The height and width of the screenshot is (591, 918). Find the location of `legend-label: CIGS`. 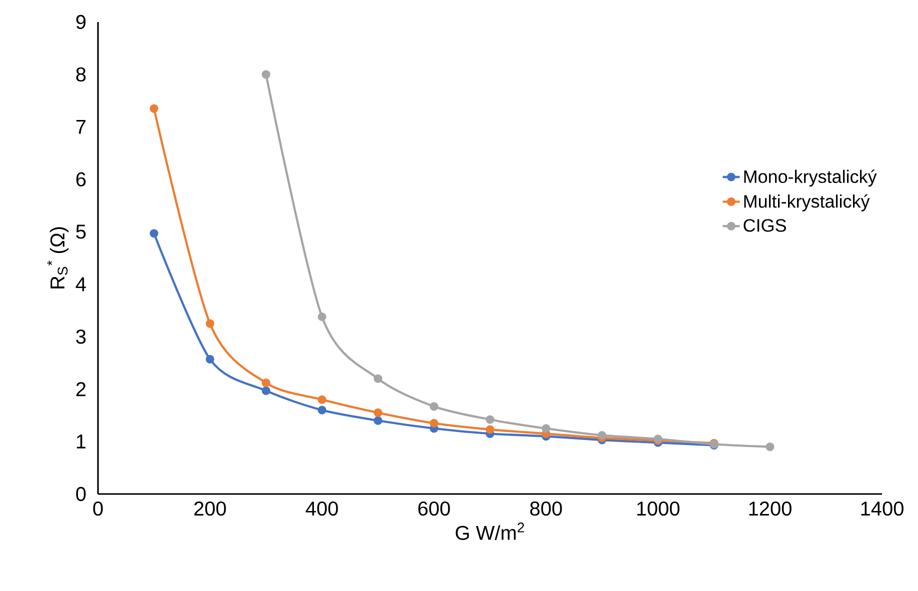

legend-label: CIGS is located at coordinates (765, 225).